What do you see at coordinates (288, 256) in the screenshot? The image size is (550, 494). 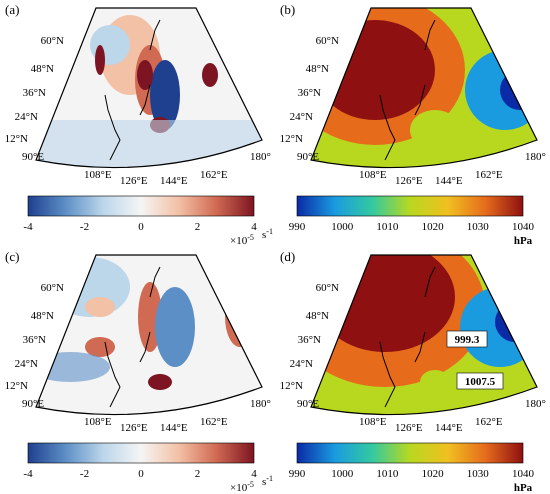 I see `panel-label: (d)` at bounding box center [288, 256].